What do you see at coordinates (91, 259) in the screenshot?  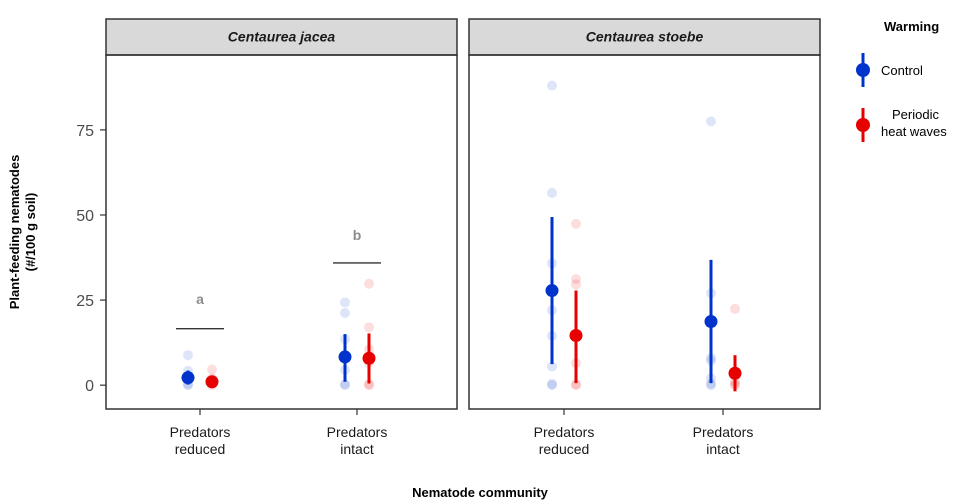 I see `y-axis: 0 25 50 75` at bounding box center [91, 259].